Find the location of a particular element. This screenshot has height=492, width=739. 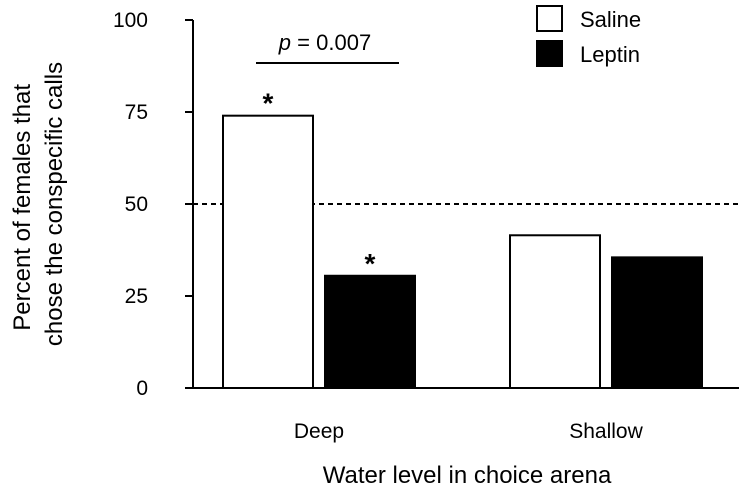

x-axis-title: Water level in choice arena is located at coordinates (467, 475).